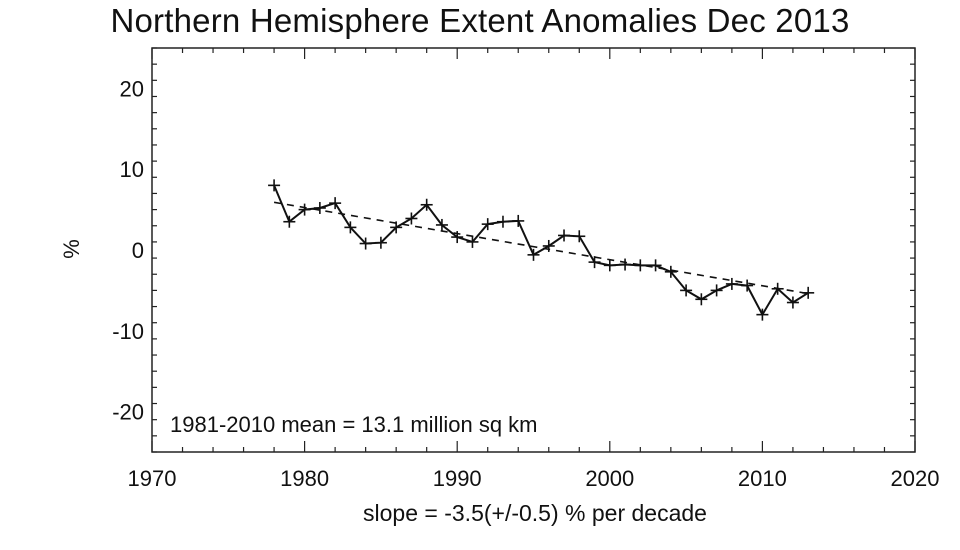  Describe the element at coordinates (354, 424) in the screenshot. I see `mean-annotation: 1981-2010 mean = 13.1 million sq km` at that location.